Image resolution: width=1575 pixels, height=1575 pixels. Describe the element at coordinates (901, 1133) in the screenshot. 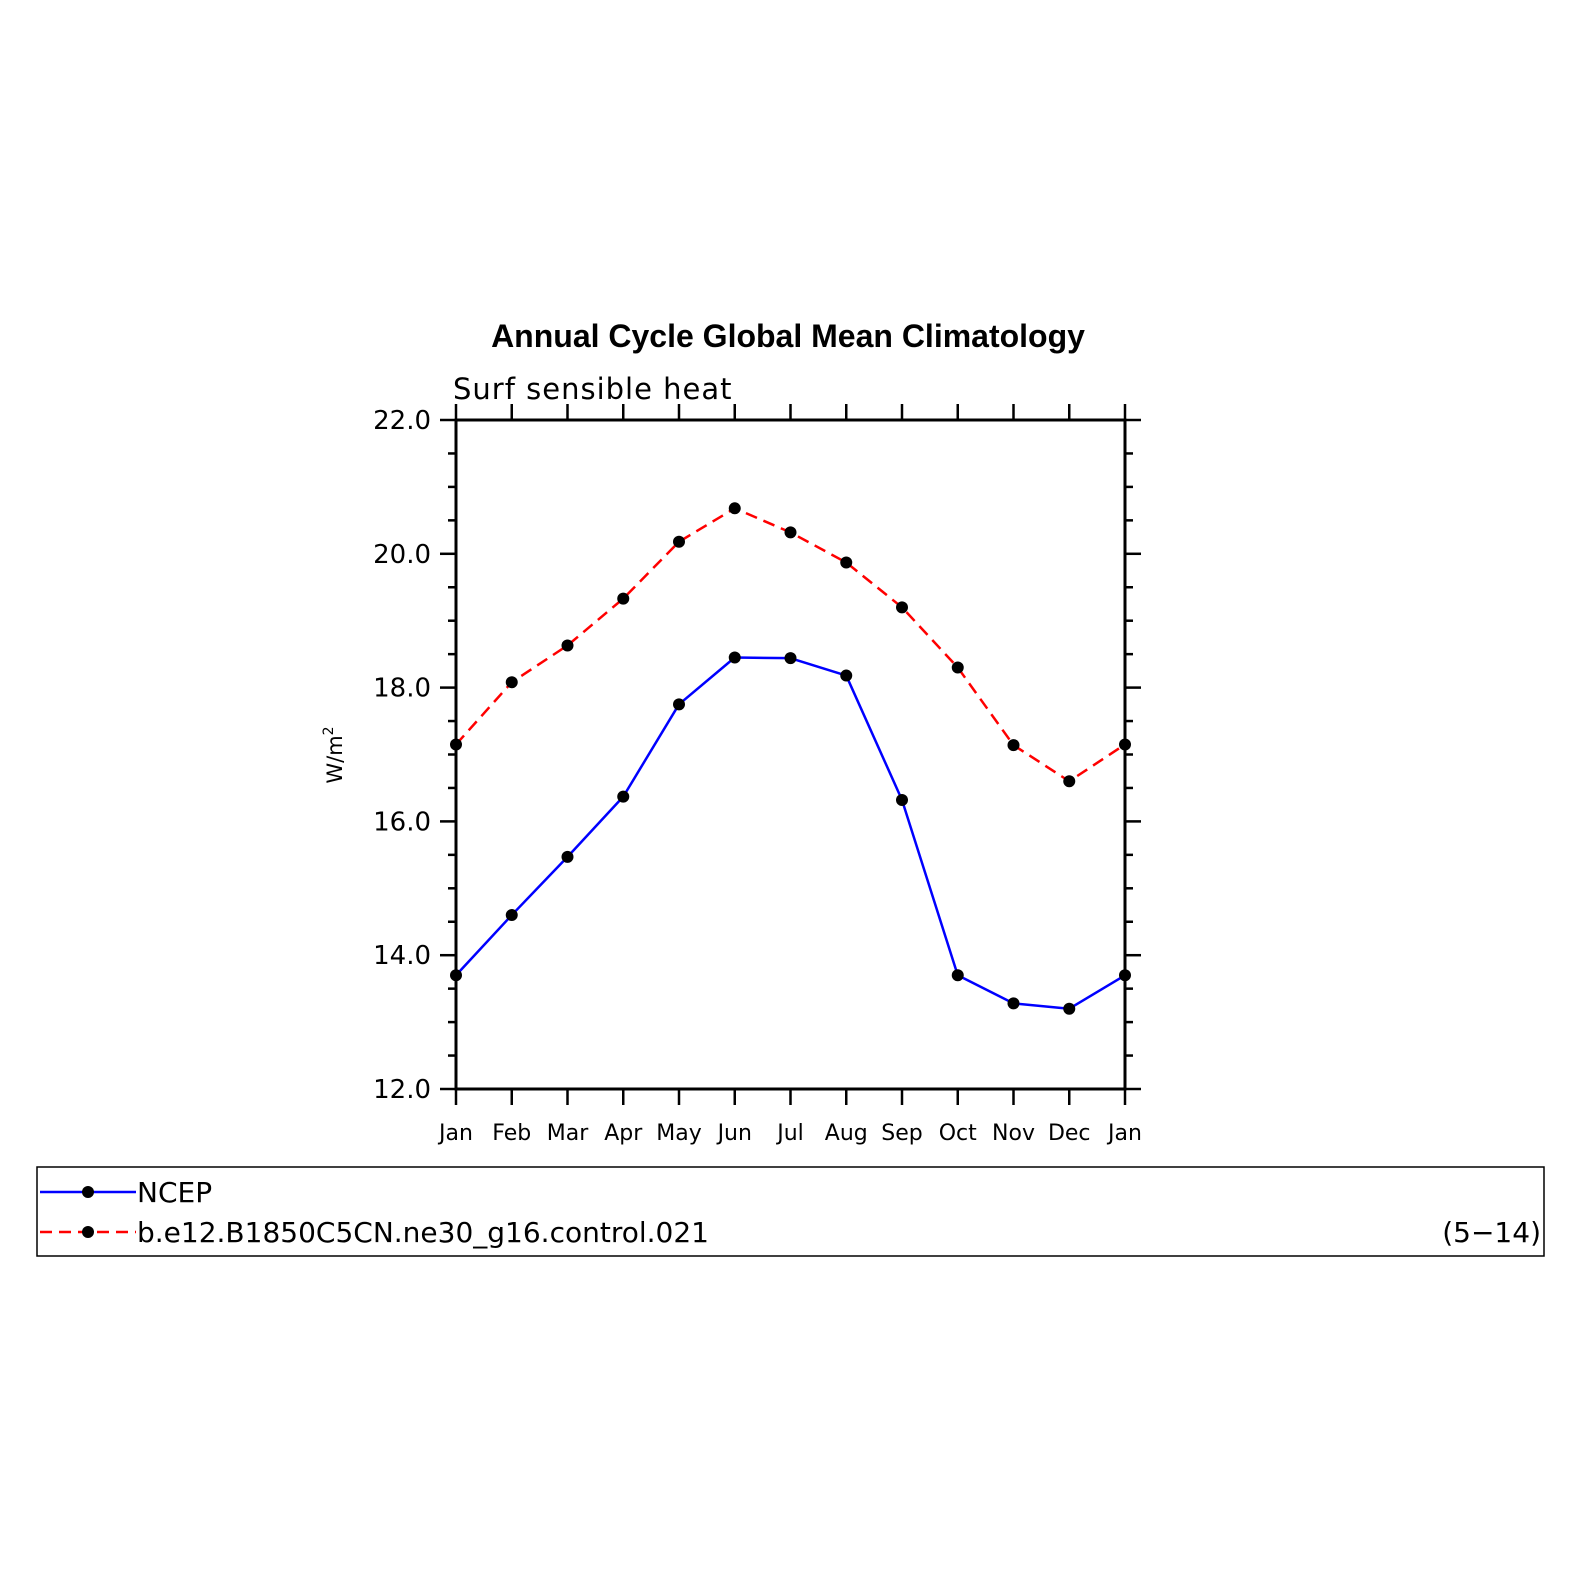

I see `x-tick-label: Sep` at that location.